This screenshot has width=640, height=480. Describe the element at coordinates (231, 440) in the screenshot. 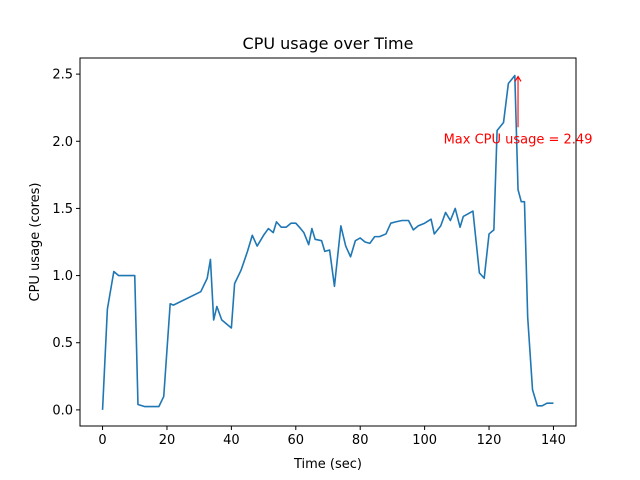

I see `x-tick-label: 40` at that location.